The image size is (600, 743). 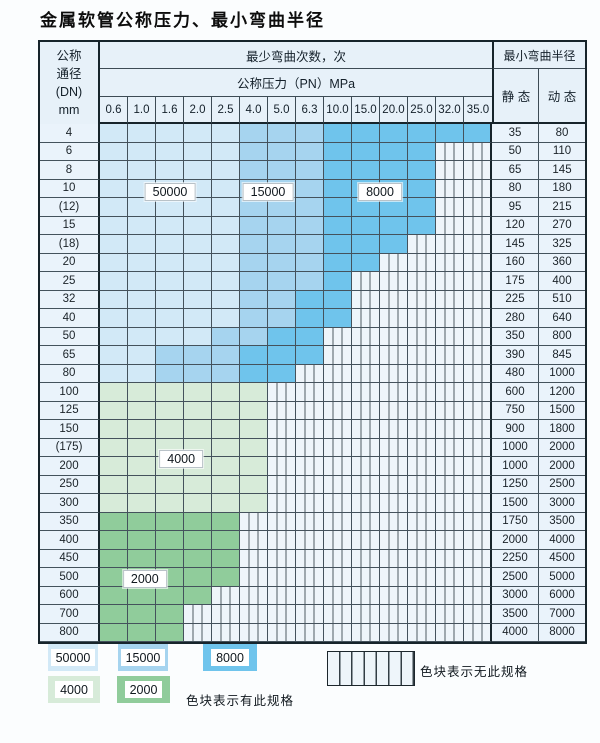 What do you see at coordinates (562, 281) in the screenshot?
I see `dynamic-radius-cell: 400` at bounding box center [562, 281].